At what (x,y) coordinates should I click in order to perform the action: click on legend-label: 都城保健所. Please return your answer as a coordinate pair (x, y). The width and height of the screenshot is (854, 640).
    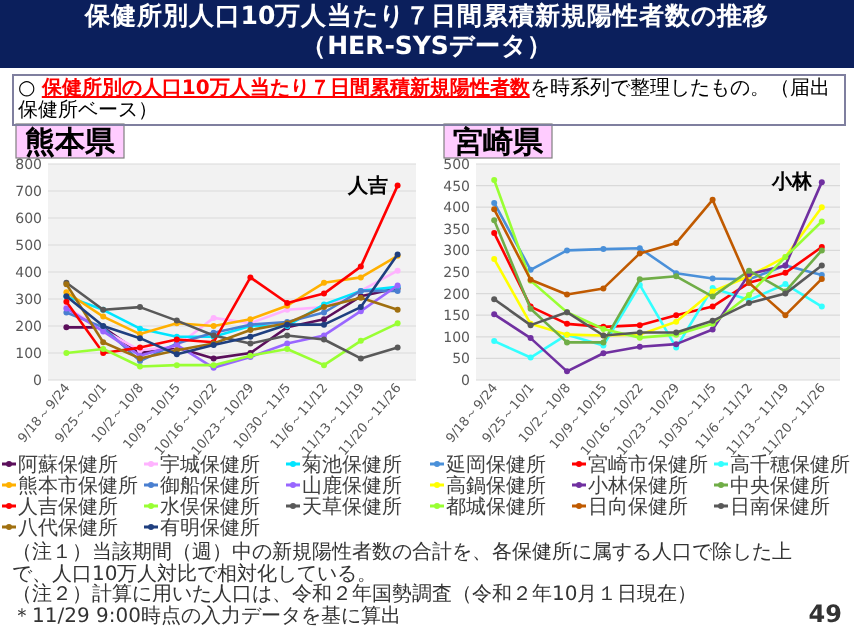
    Looking at the image, I should click on (496, 507).